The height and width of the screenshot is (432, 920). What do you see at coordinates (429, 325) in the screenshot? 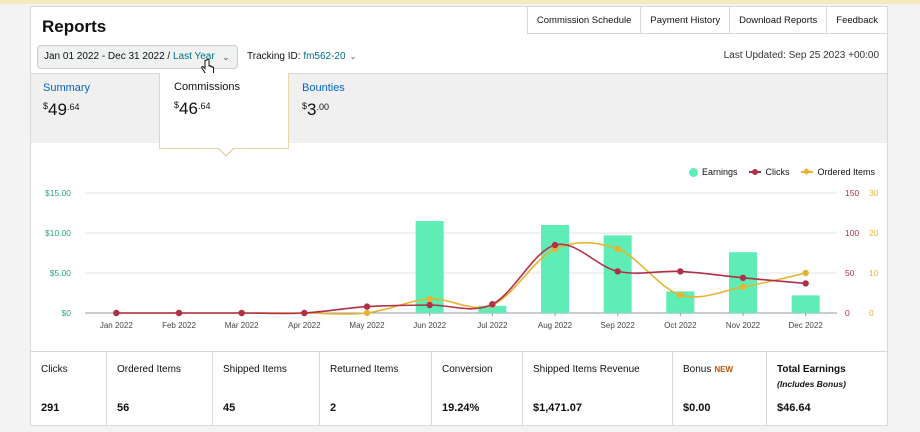
I see `x-tick-label: Jun 2022` at bounding box center [429, 325].